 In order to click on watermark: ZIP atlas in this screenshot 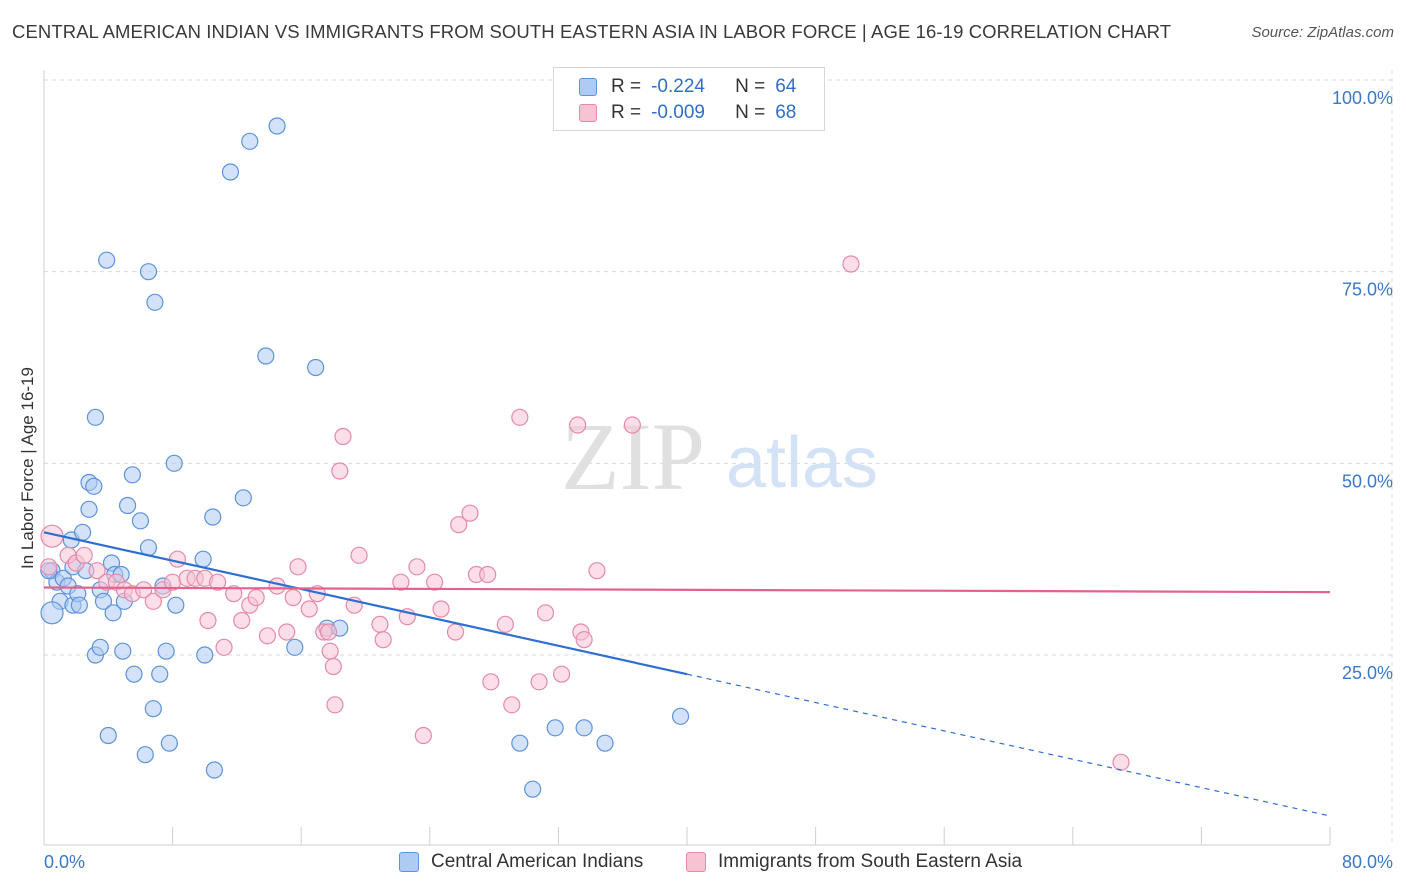, I will do `click(719, 456)`.